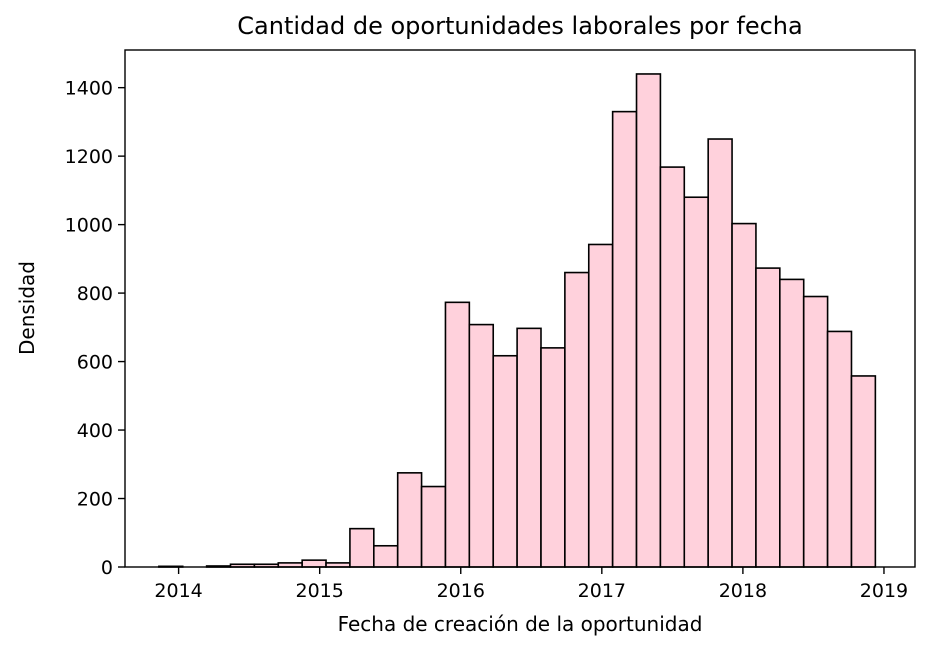  I want to click on x-axis-ticks: 2014 2015 2016 2017 2018 2019, so click(531, 584).